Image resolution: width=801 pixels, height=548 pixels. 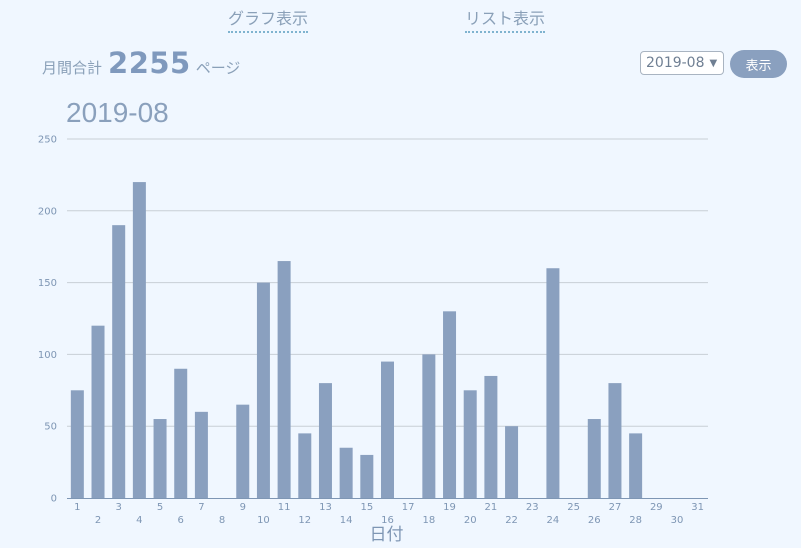 What do you see at coordinates (160, 507) in the screenshot?
I see `x-tick-label: 5` at bounding box center [160, 507].